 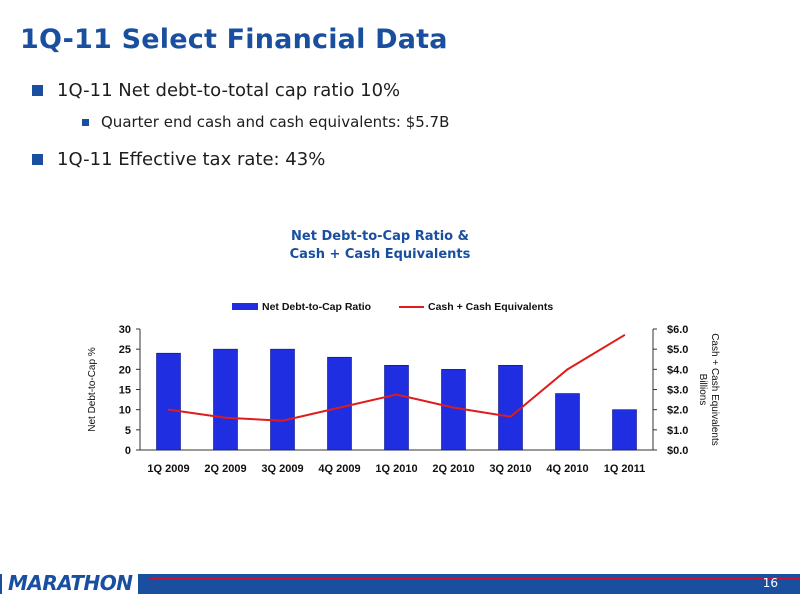 I want to click on x-tick-label: 1Q 2009, so click(x=168, y=469).